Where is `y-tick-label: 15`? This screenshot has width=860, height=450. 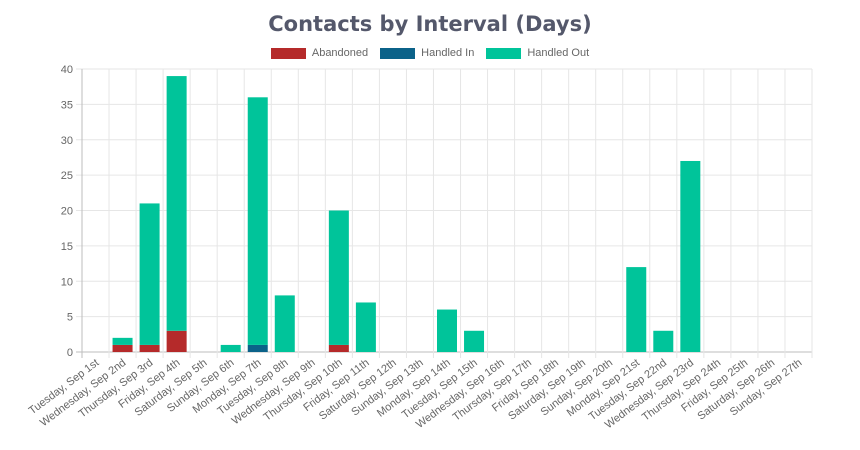 y-tick-label: 15 is located at coordinates (67, 247).